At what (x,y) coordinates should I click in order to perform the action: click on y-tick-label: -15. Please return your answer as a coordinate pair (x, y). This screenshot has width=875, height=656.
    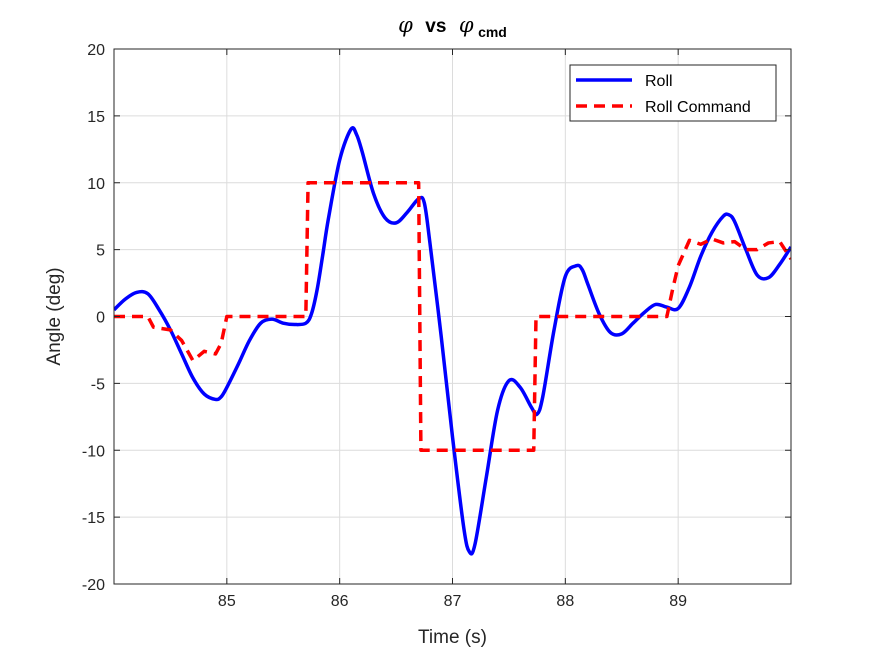
    Looking at the image, I should click on (93, 518).